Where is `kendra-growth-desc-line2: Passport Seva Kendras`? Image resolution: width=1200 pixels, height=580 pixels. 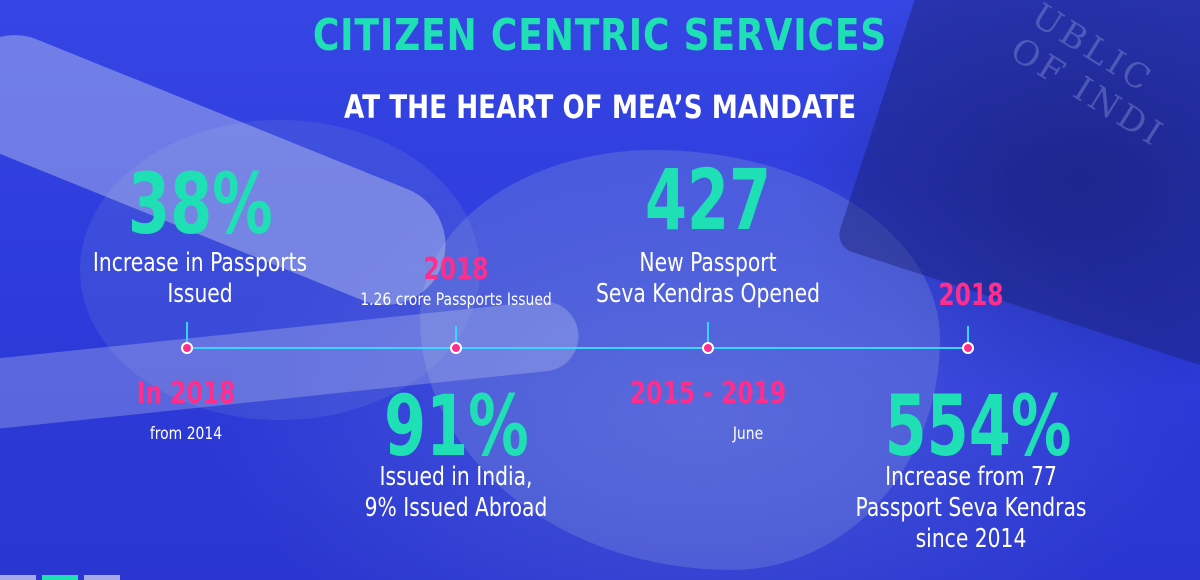
kendra-growth-desc-line2: Passport Seva Kendras is located at coordinates (971, 508).